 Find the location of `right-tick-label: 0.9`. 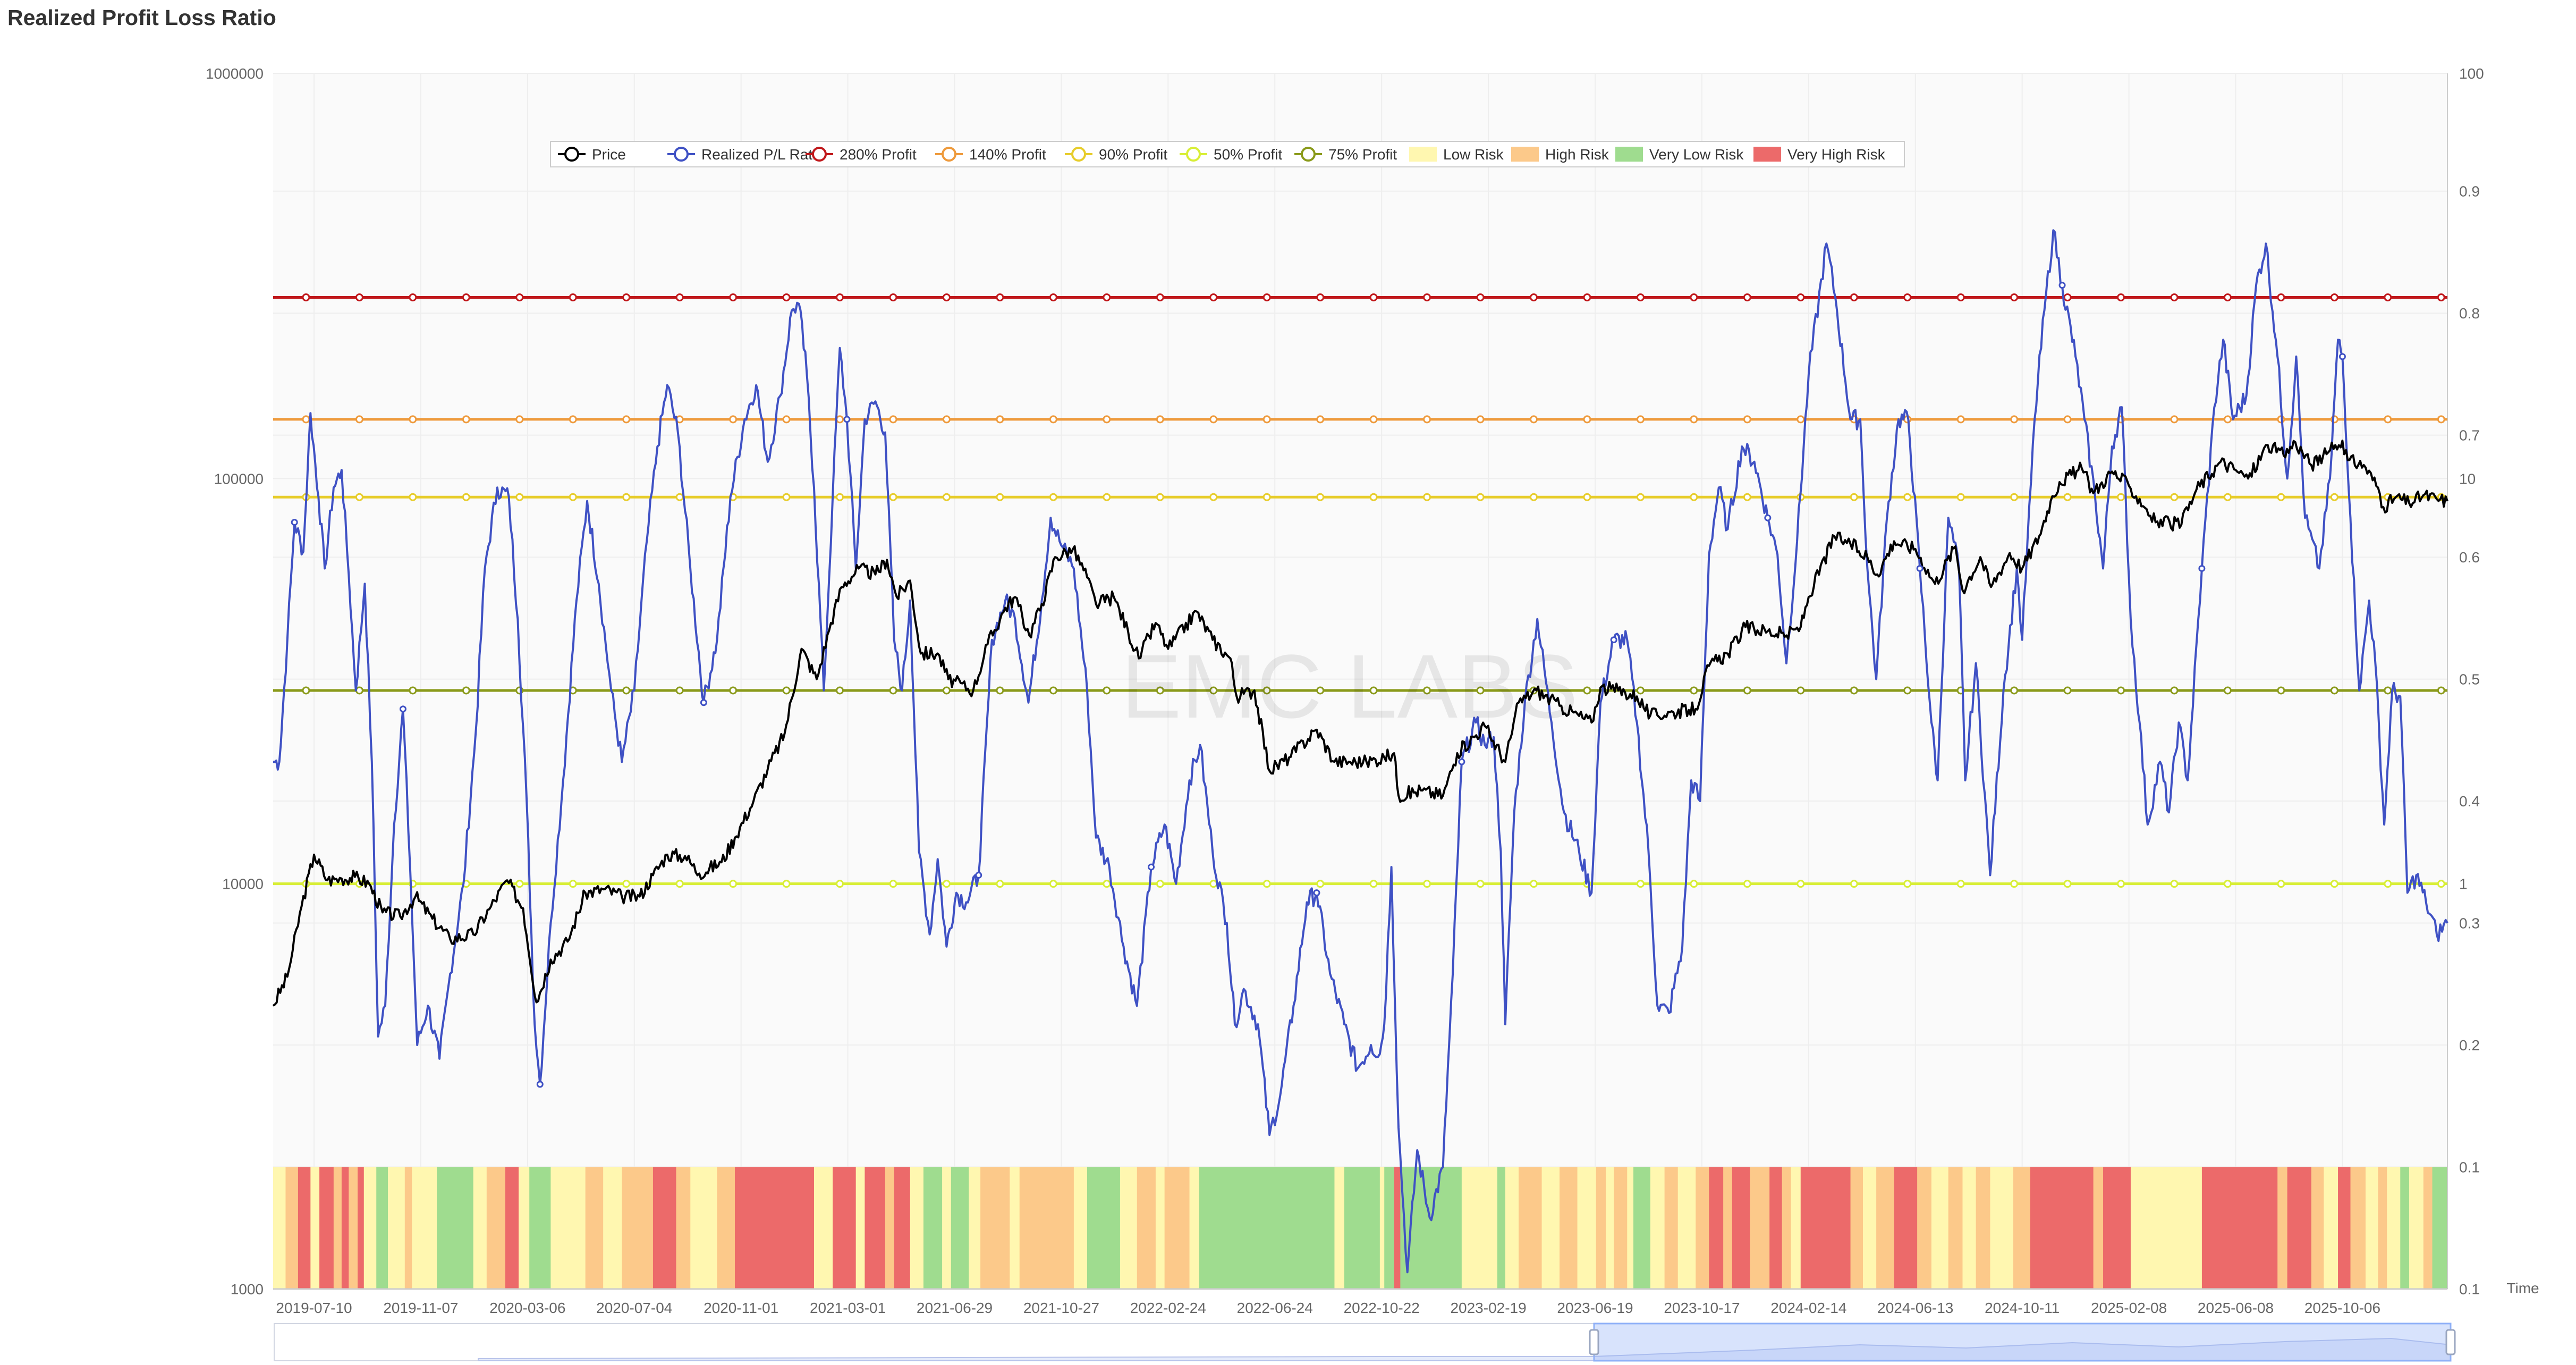

right-tick-label: 0.9 is located at coordinates (2469, 191).